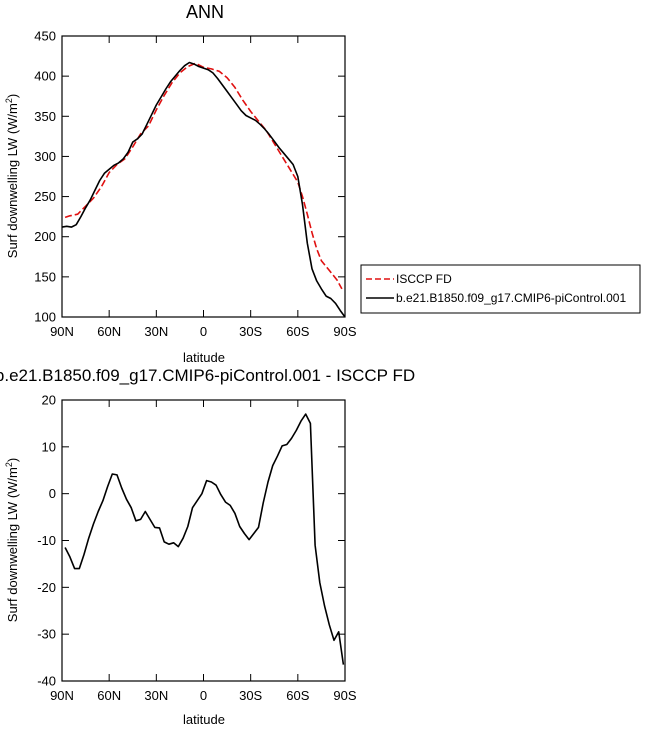 The image size is (647, 732). I want to click on bottom-x-axis-label: latitude, so click(204, 719).